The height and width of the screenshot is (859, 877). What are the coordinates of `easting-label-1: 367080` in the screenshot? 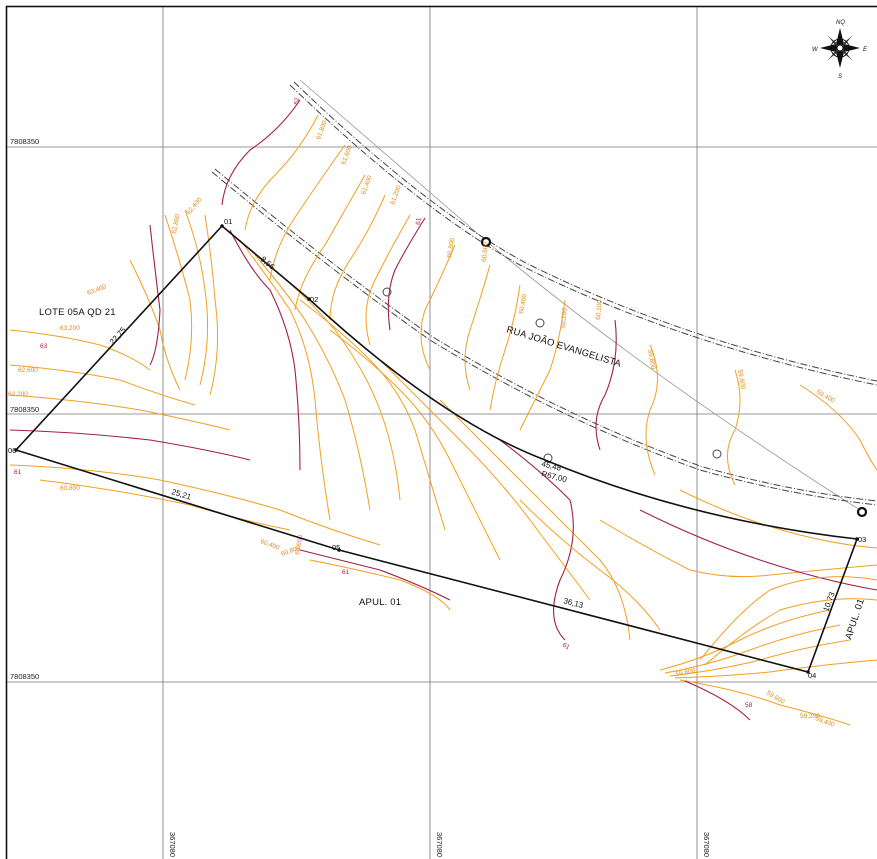 It's located at (172, 844).